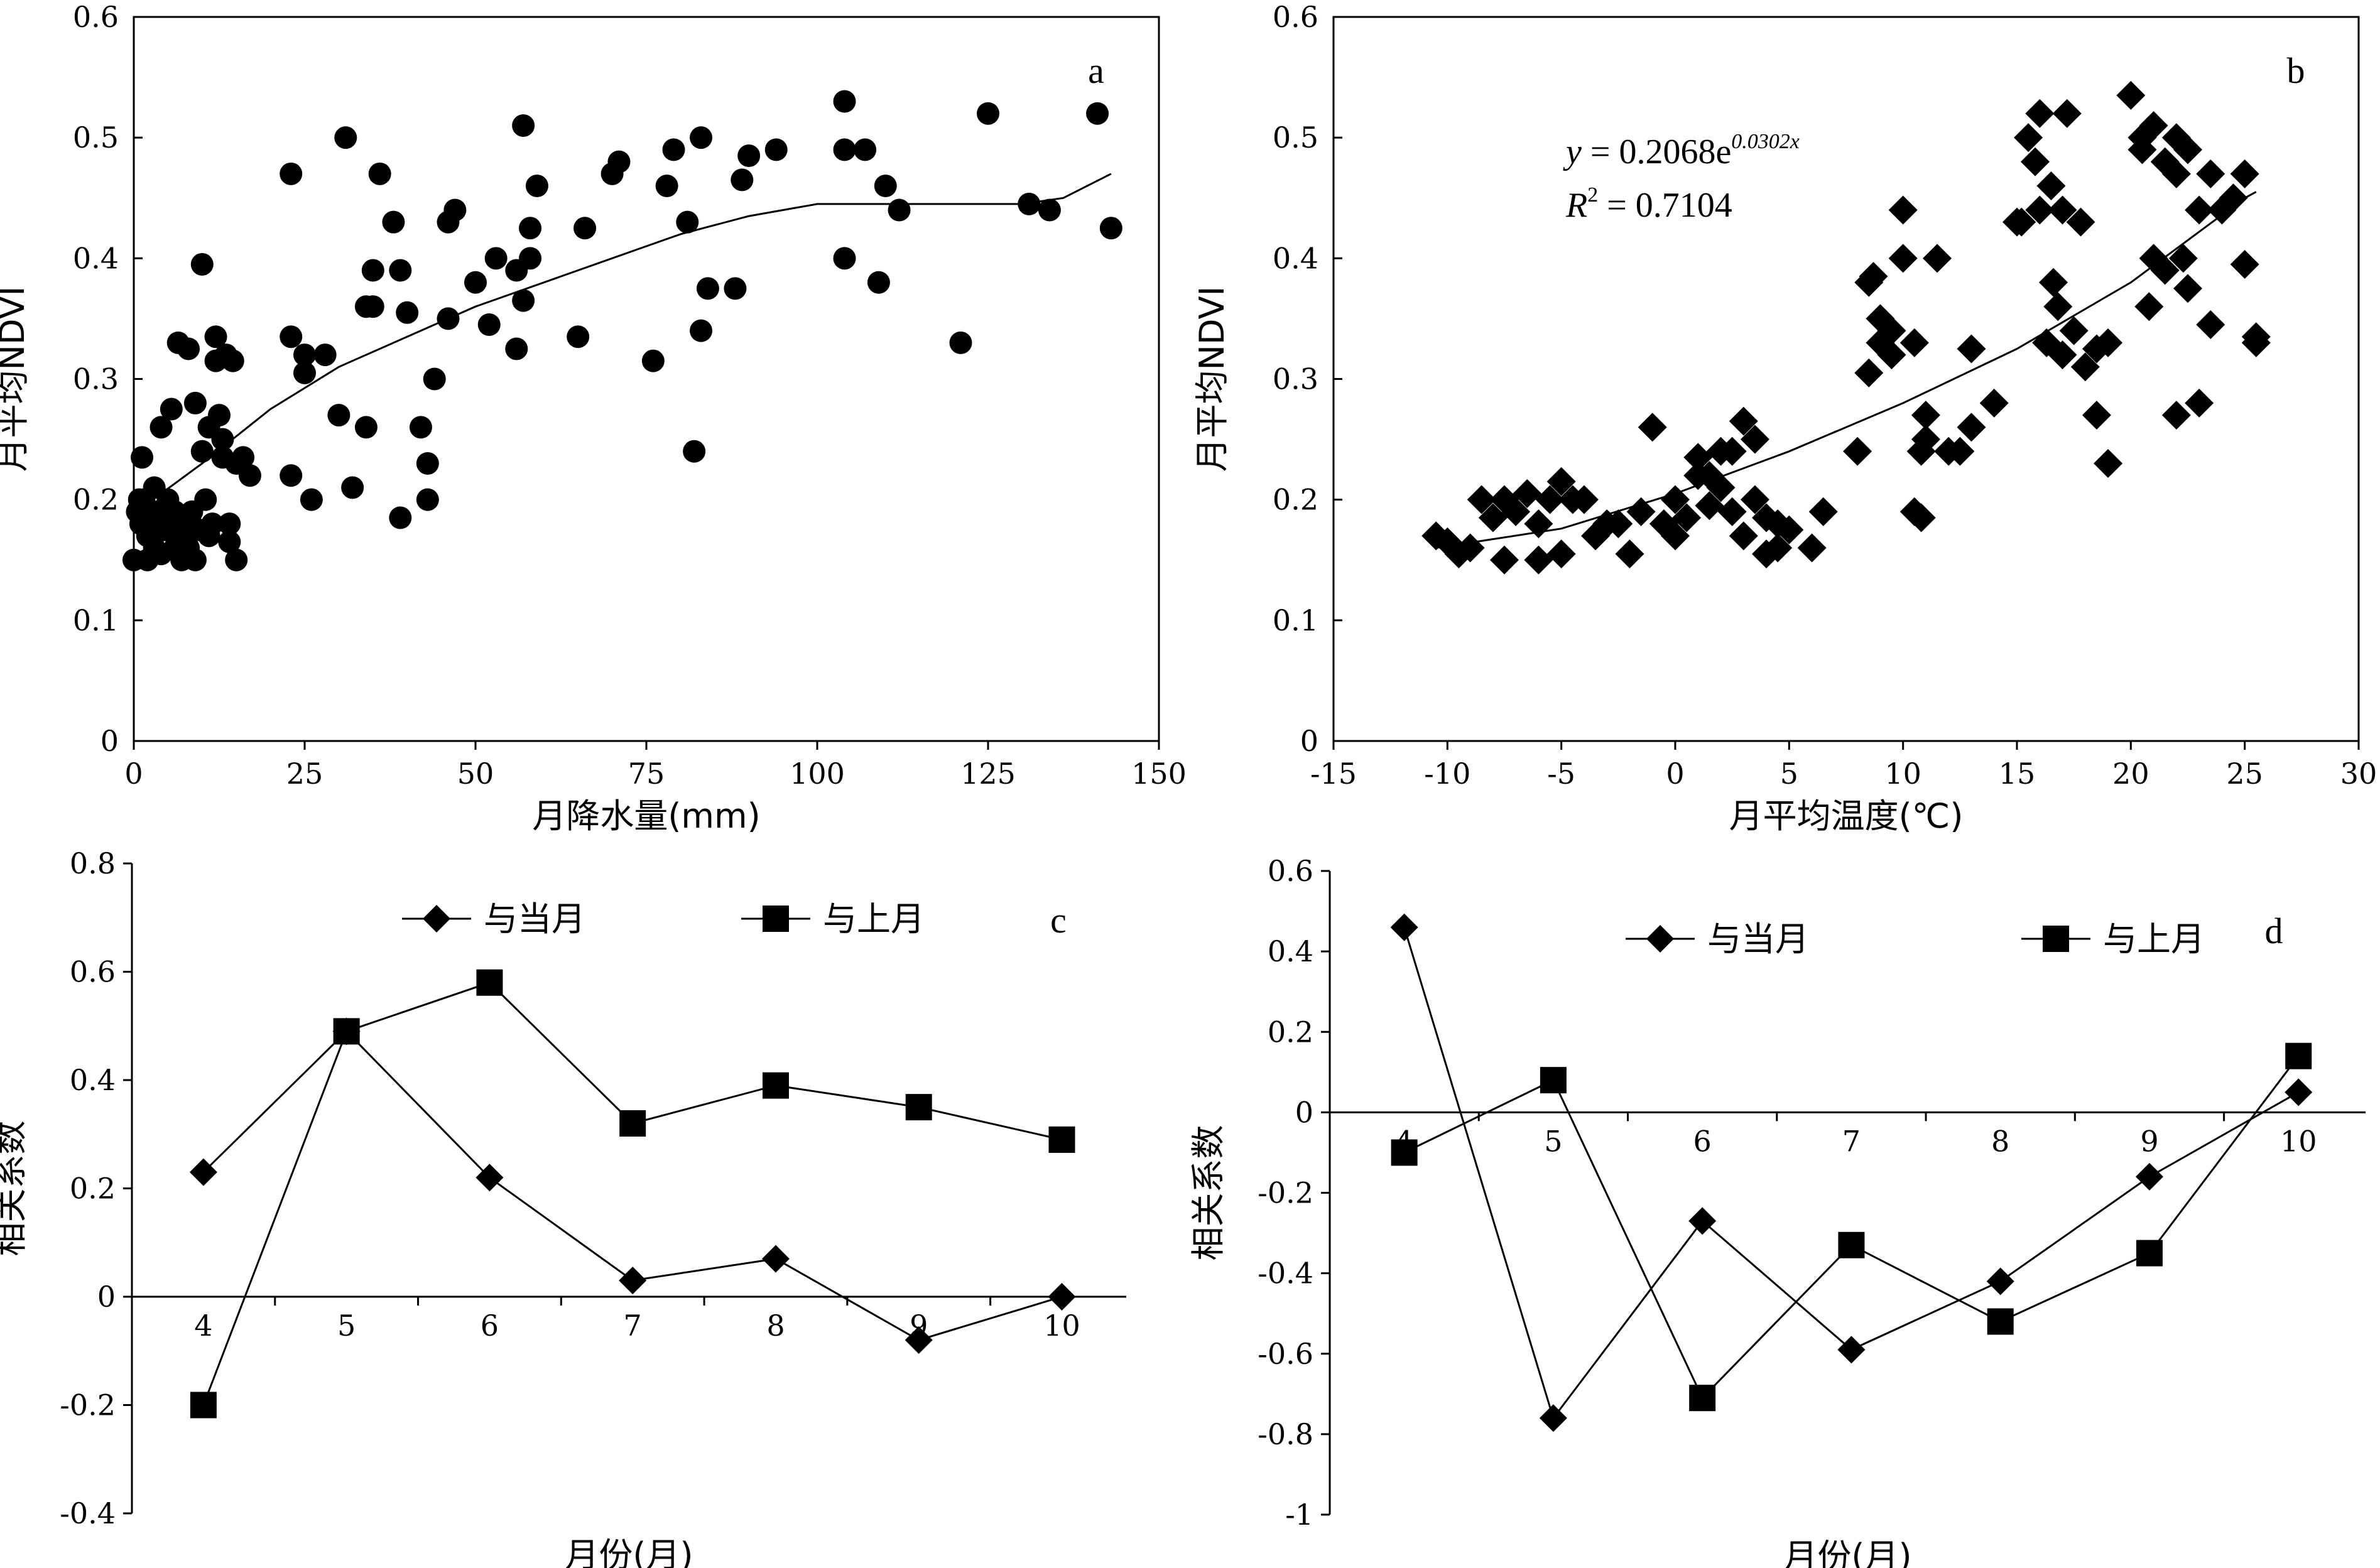  I want to click on r-squared-sup: 2, so click(1592, 195).